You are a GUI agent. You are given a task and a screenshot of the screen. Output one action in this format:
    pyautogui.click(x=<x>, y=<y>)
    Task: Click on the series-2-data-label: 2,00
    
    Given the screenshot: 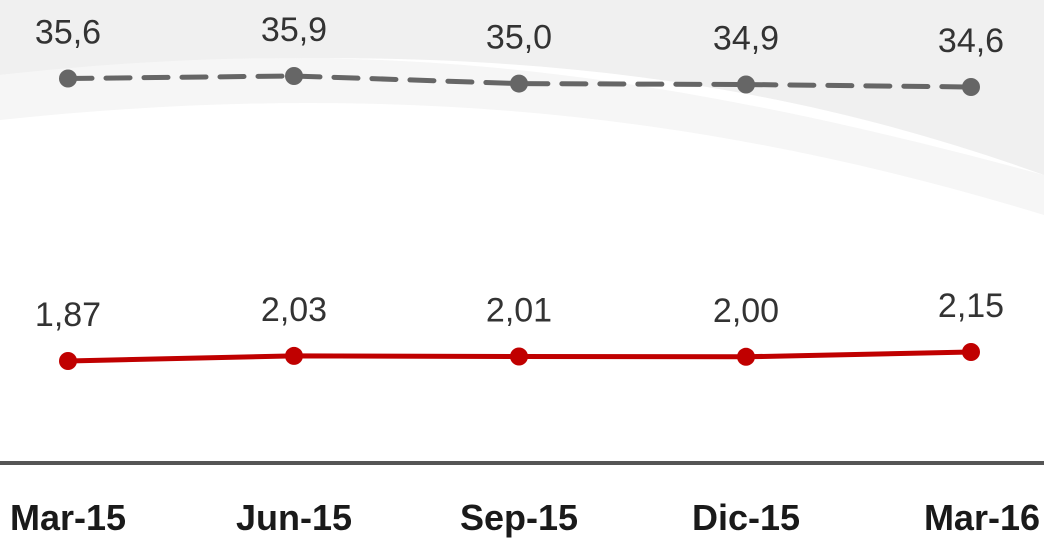 What is the action you would take?
    pyautogui.click(x=746, y=311)
    